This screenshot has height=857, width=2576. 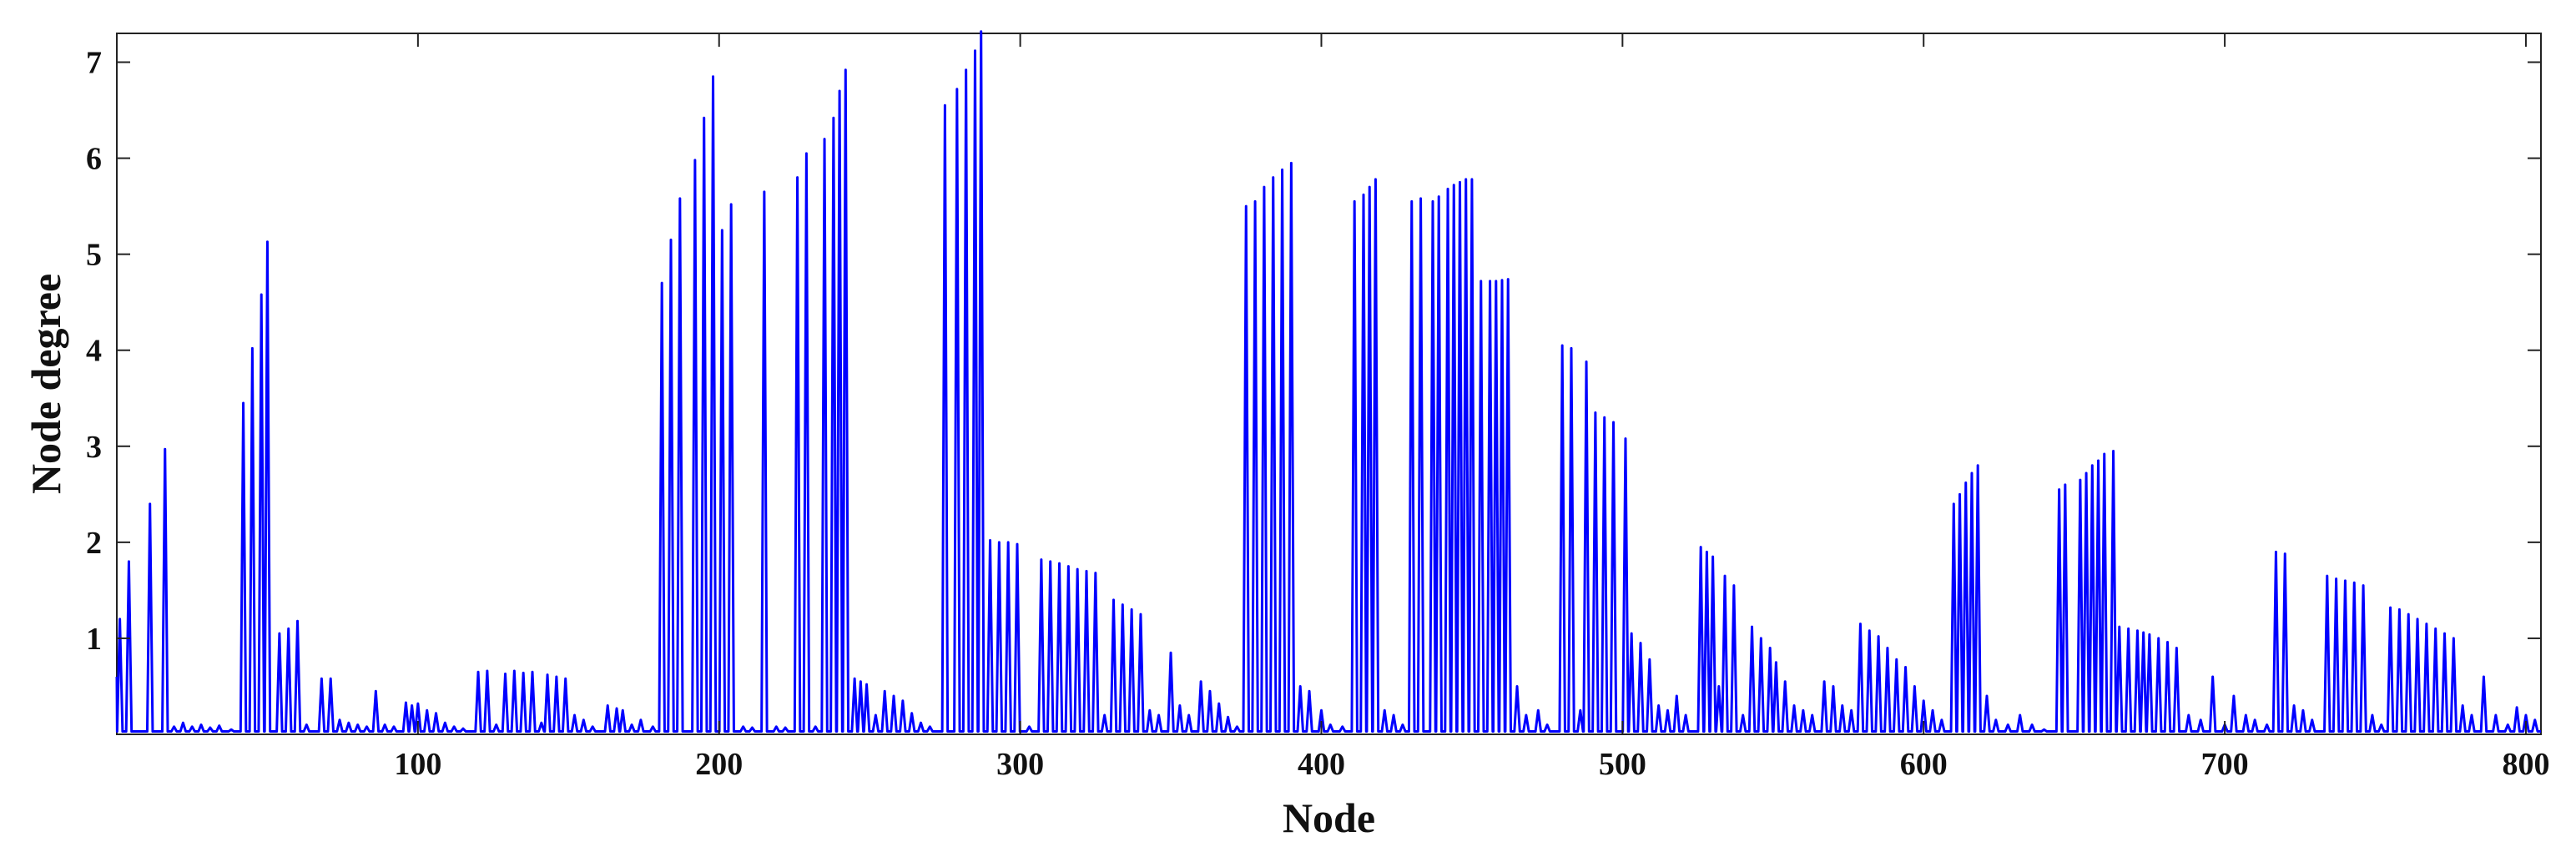 I want to click on x-tick-label: 300, so click(x=1020, y=765).